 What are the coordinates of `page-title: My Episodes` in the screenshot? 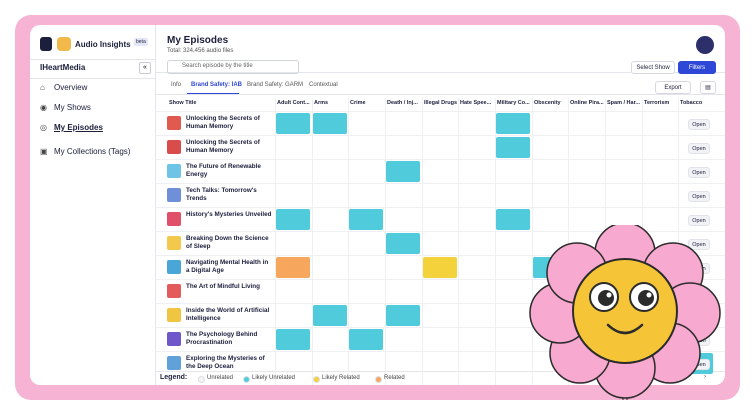 It's located at (198, 40).